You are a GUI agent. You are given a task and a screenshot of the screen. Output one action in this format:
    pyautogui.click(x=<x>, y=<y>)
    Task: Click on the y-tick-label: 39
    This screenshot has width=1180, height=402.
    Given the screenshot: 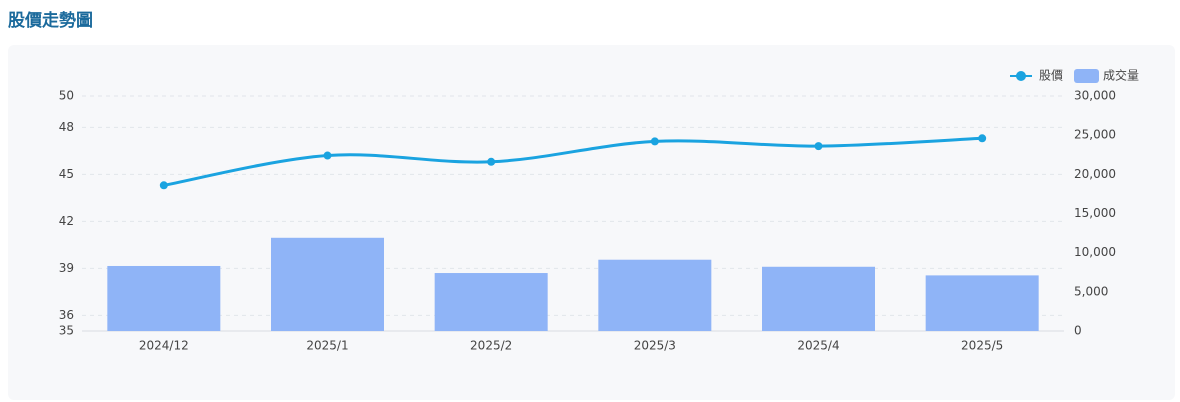 What is the action you would take?
    pyautogui.click(x=66, y=268)
    